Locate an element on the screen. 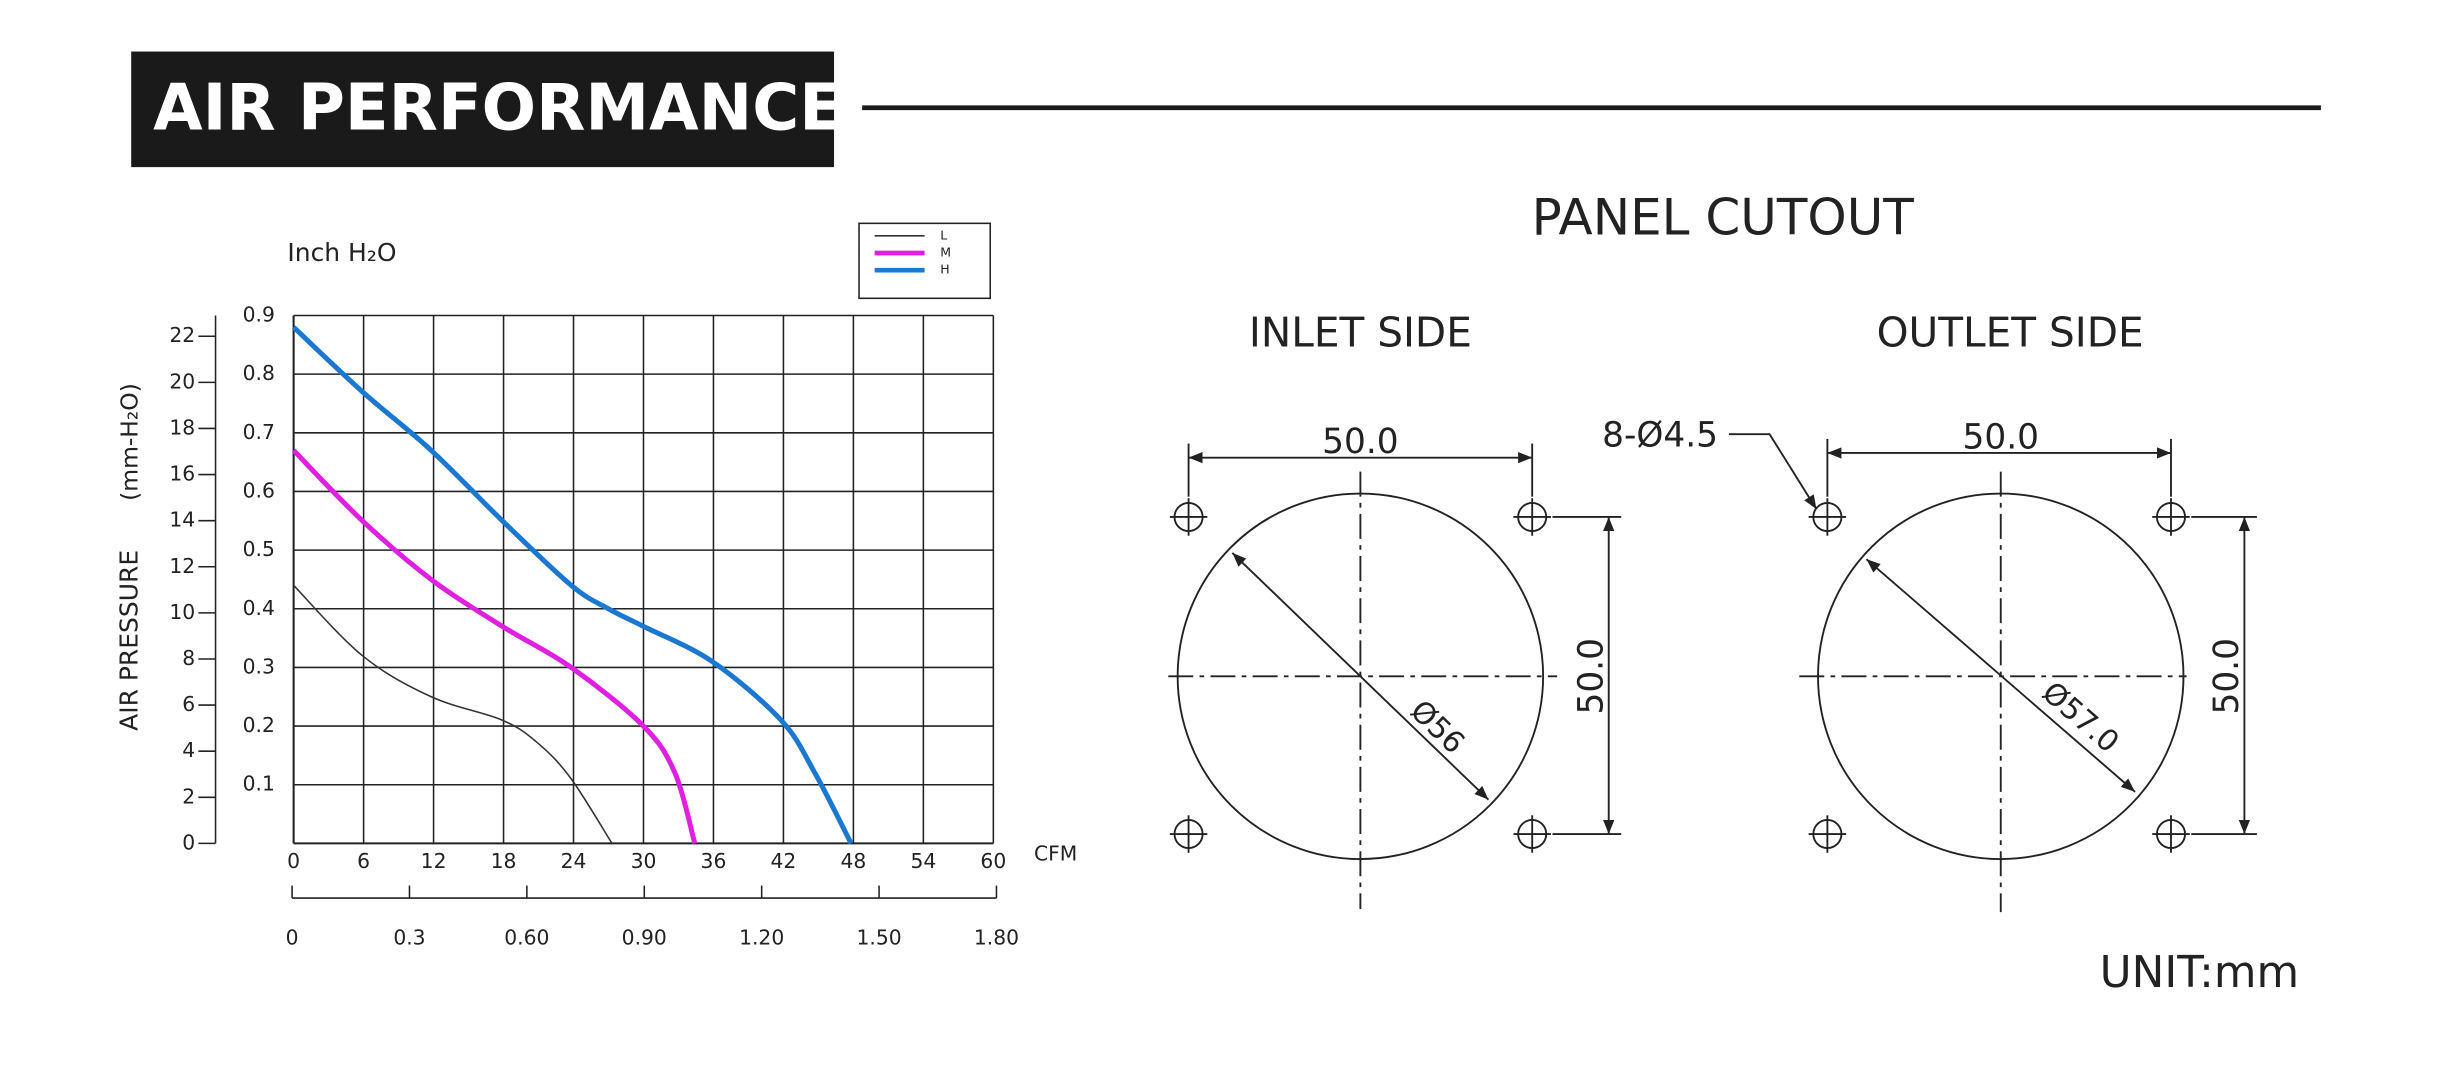  legend-label: L is located at coordinates (943, 234).